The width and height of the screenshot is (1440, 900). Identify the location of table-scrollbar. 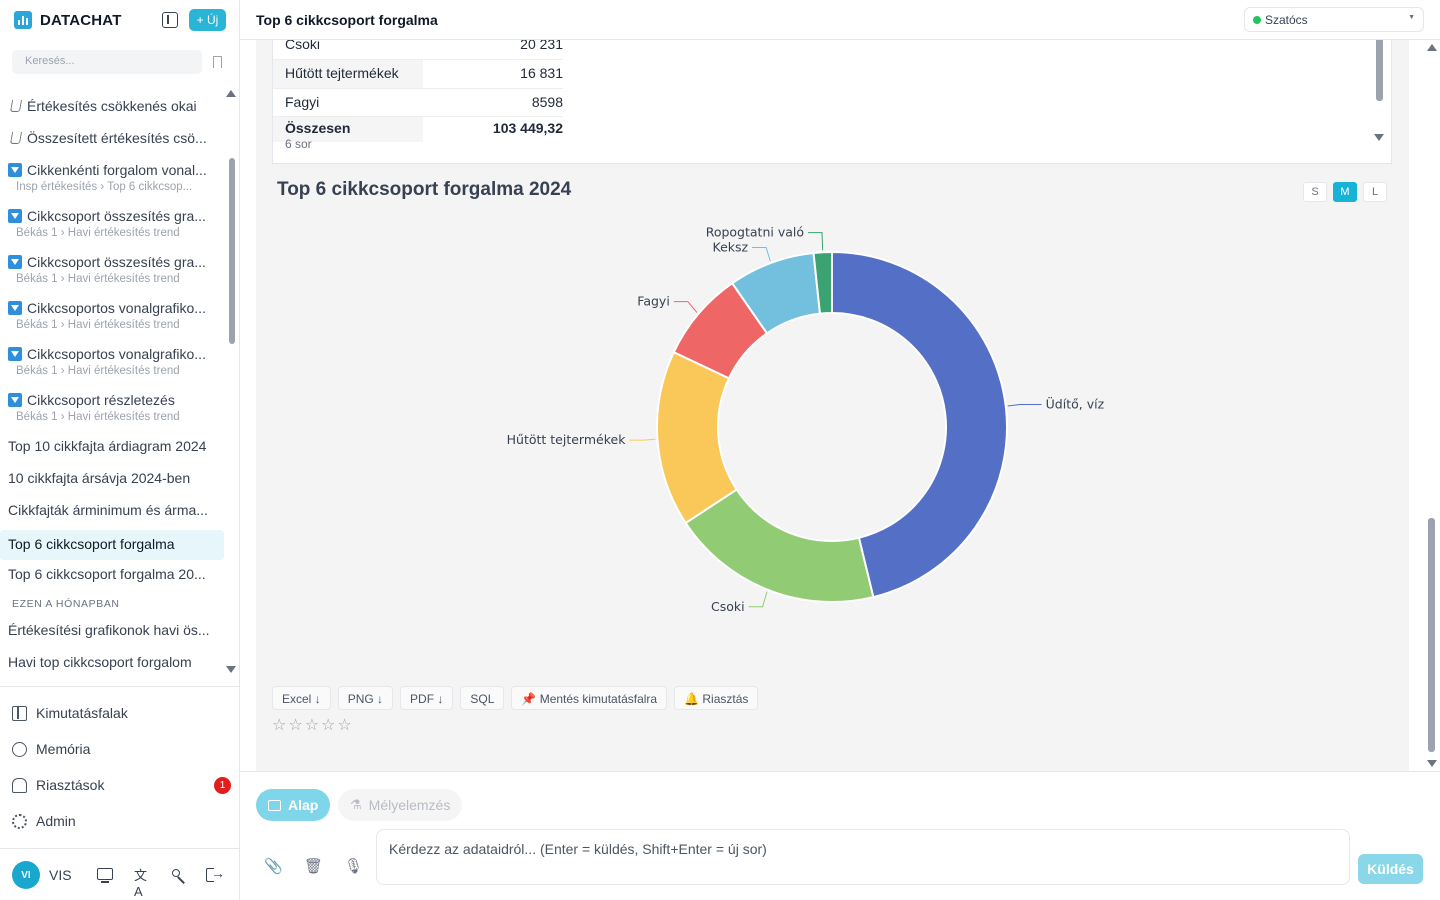
(1379, 90).